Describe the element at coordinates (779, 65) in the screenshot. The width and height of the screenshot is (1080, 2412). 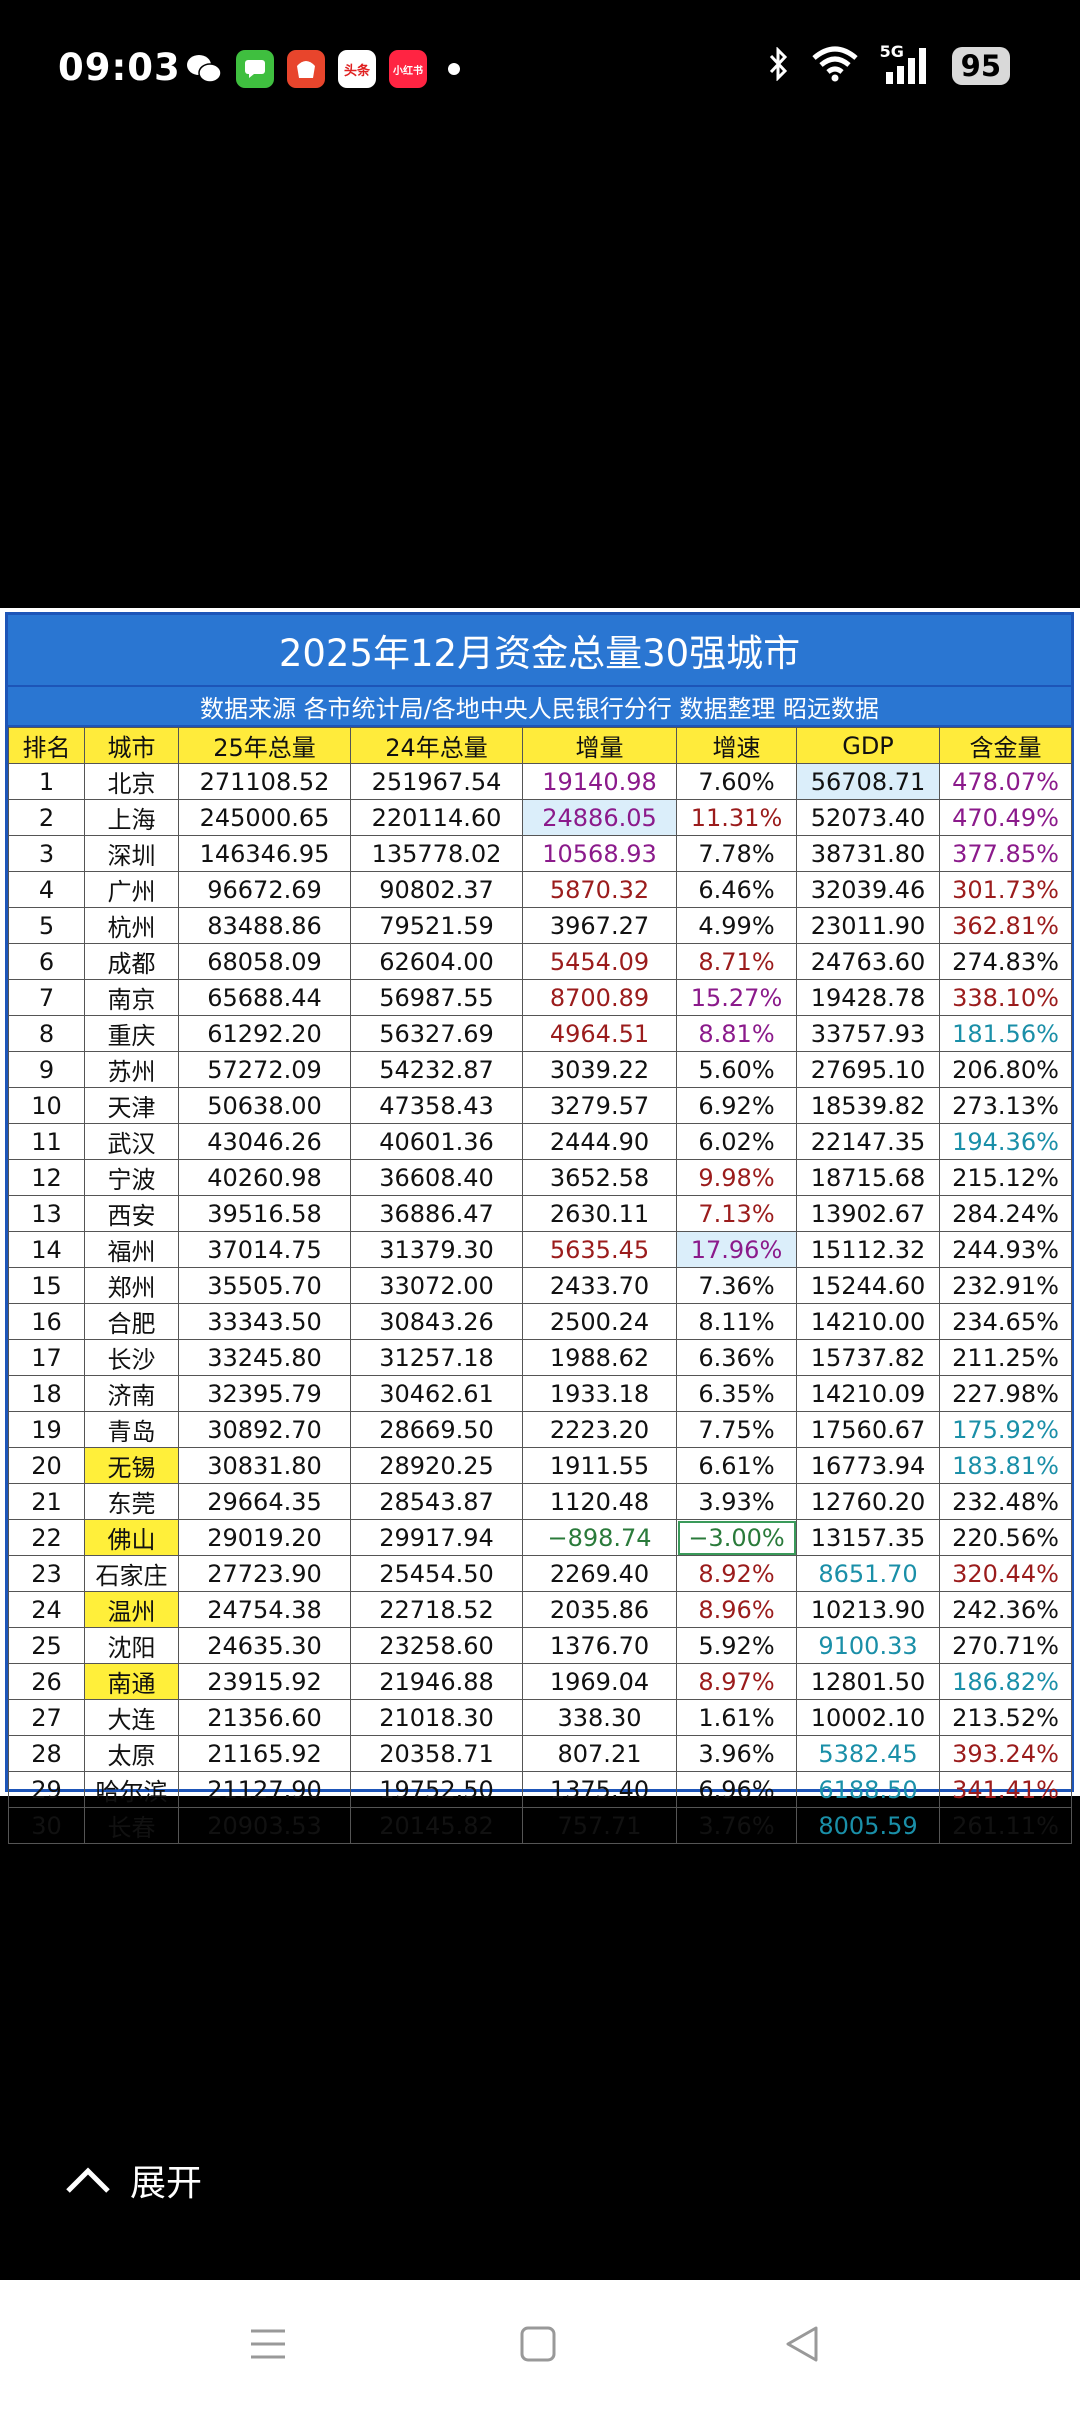
I see `bluetooth-icon` at that location.